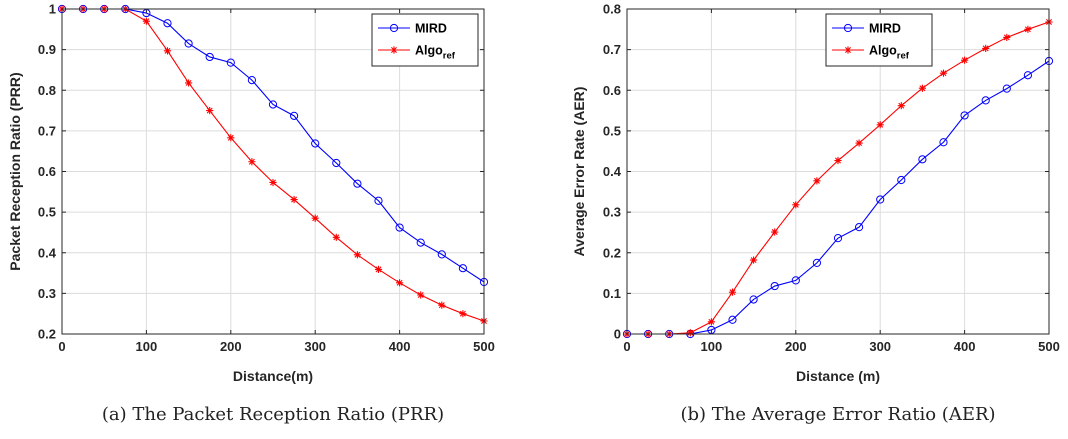 The width and height of the screenshot is (1068, 439). I want to click on prr-y-axis-label: Packet Reception Ratio (PRR), so click(15, 171).